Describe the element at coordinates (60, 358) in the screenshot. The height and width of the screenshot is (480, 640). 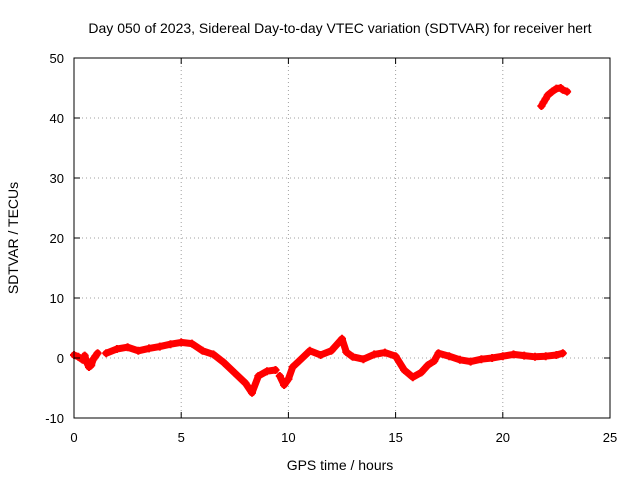
I see `y-tick-label: 0` at that location.